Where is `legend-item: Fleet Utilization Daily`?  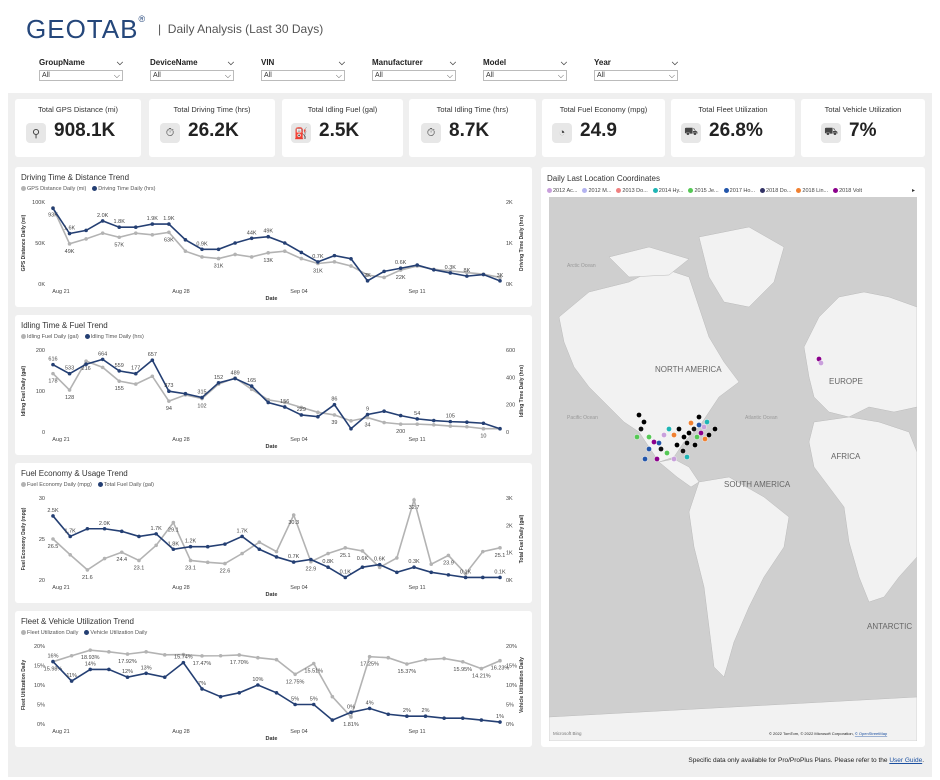 legend-item: Fleet Utilization Daily is located at coordinates (53, 633).